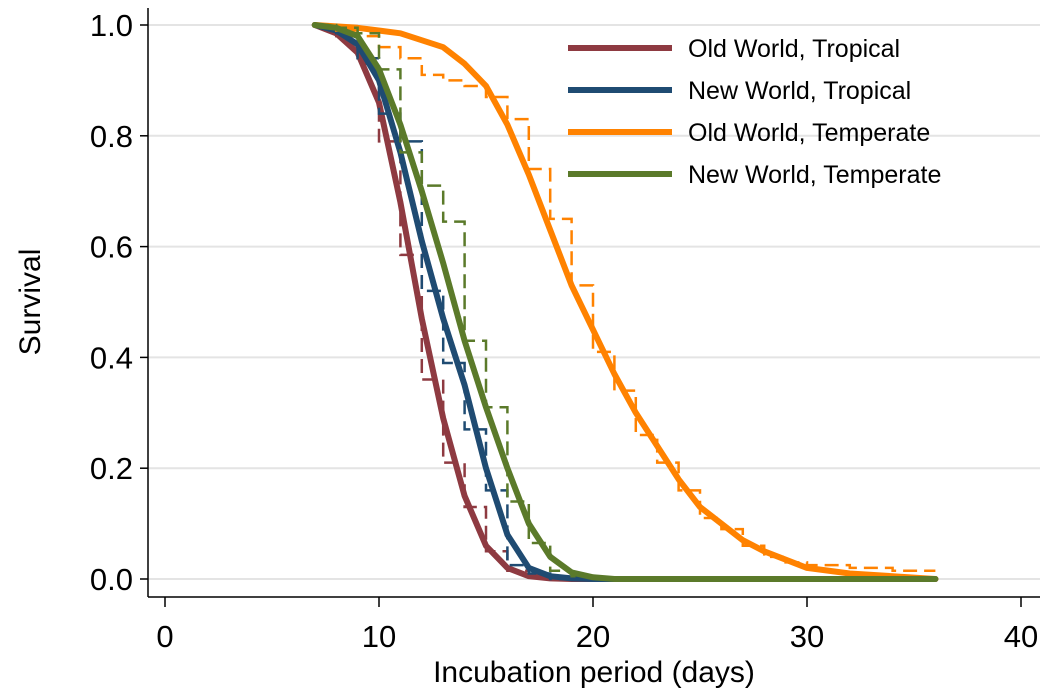 The image size is (1044, 692). What do you see at coordinates (1021, 636) in the screenshot?
I see `x-tick-label-4: 40` at bounding box center [1021, 636].